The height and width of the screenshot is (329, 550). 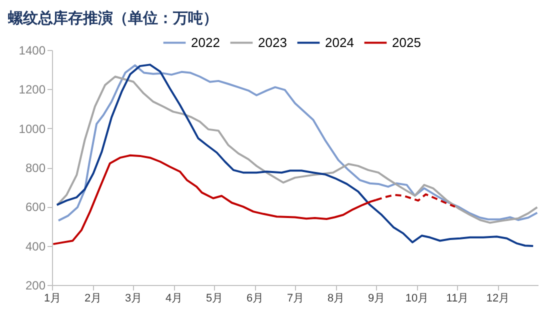 I want to click on x-tick-label: 11月, so click(x=457, y=298).